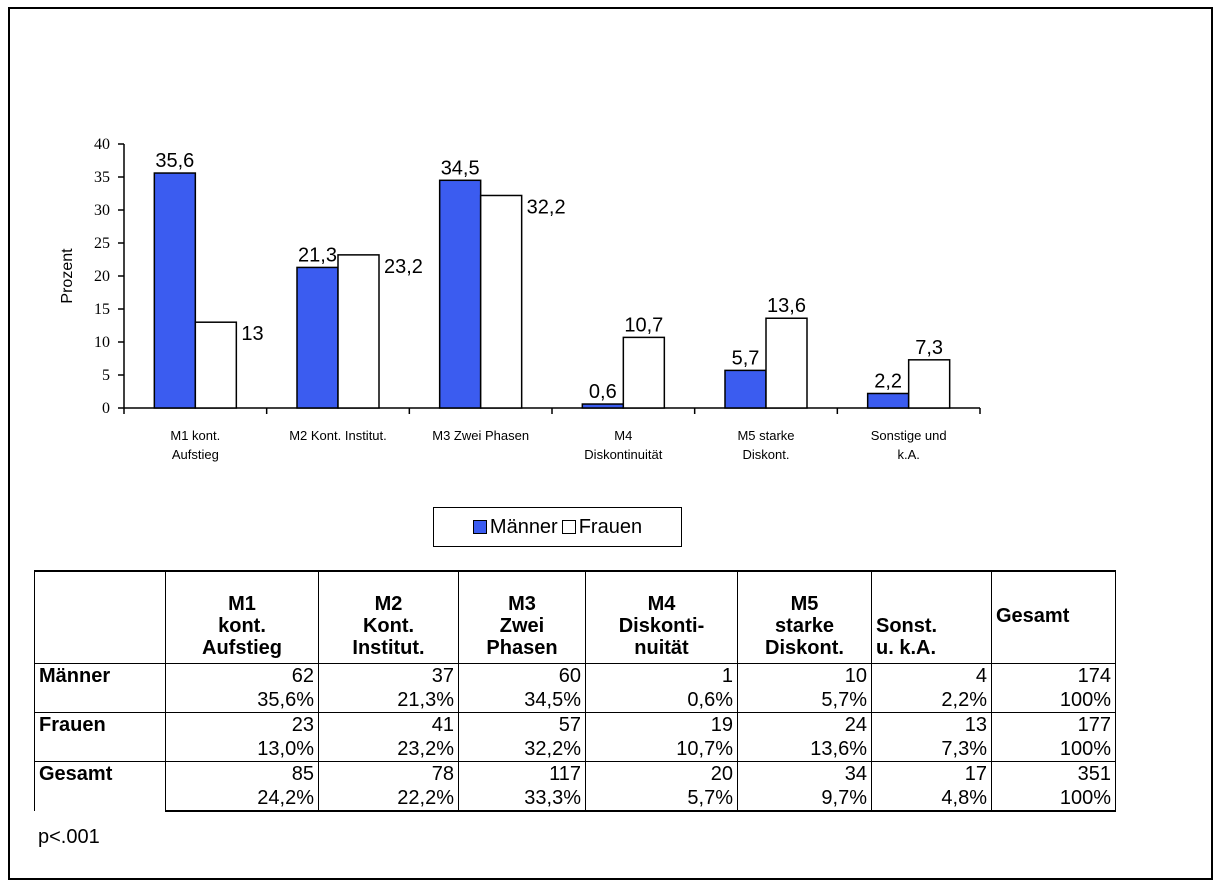 This screenshot has width=1223, height=890. I want to click on table-count-cell: 351, so click(1053, 773).